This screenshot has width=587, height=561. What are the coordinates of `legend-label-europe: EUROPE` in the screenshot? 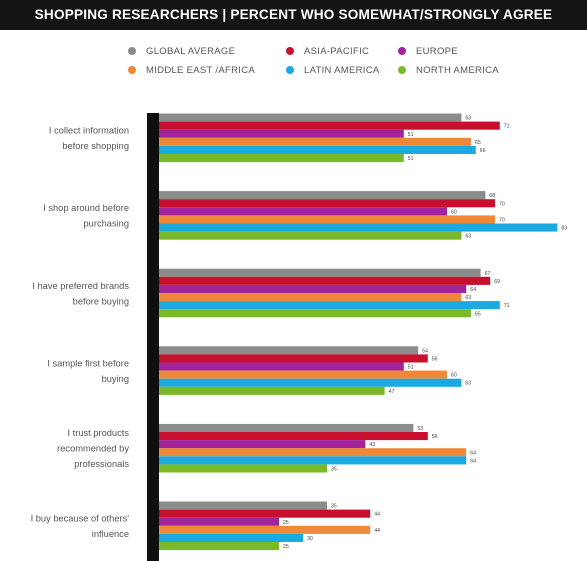 It's located at (437, 51).